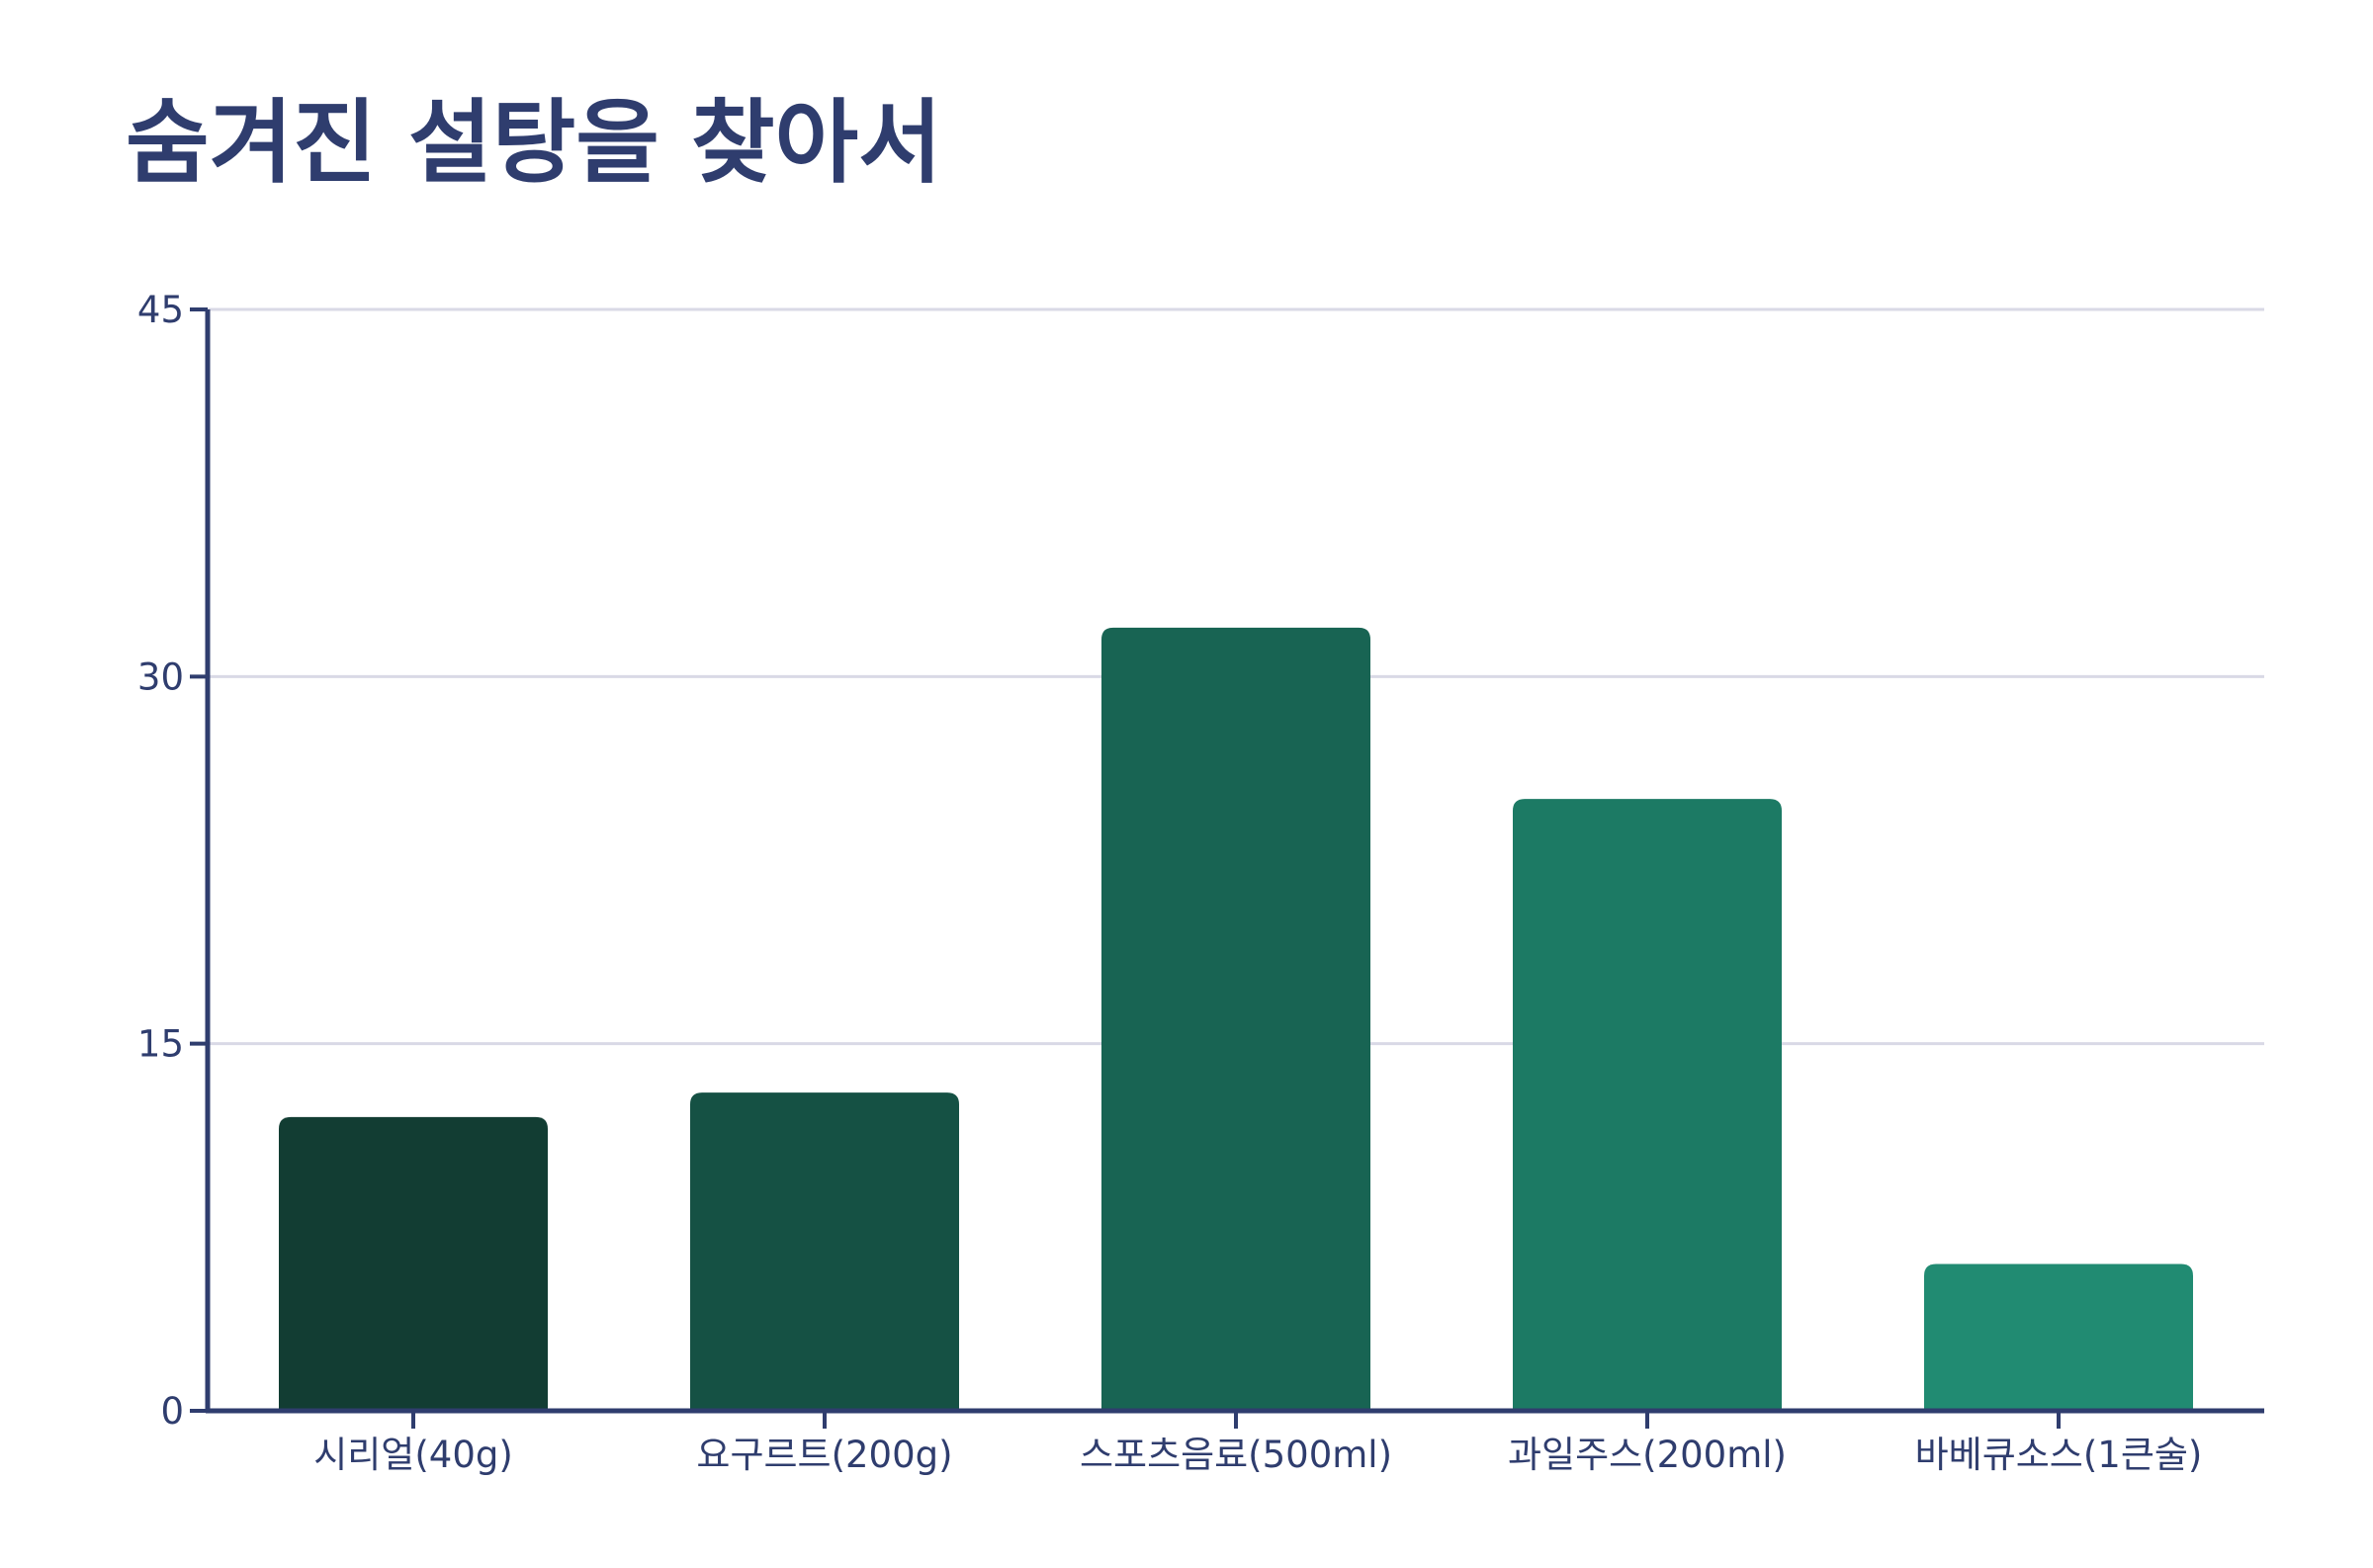  I want to click on x-tick-label: 스포츠음료(500ml), so click(1236, 1455).